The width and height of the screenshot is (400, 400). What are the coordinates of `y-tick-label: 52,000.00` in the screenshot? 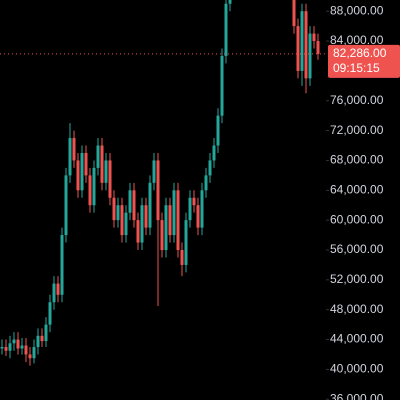 It's located at (357, 279).